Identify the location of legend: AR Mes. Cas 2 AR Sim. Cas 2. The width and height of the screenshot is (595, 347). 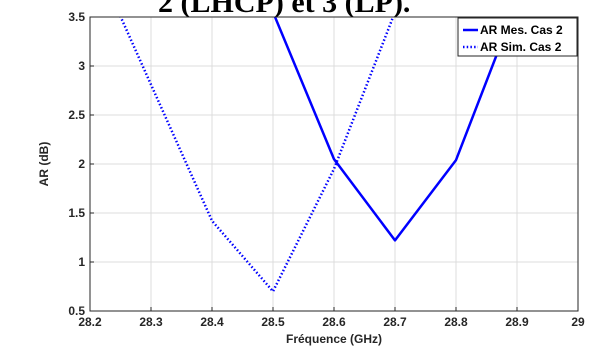
(517, 37).